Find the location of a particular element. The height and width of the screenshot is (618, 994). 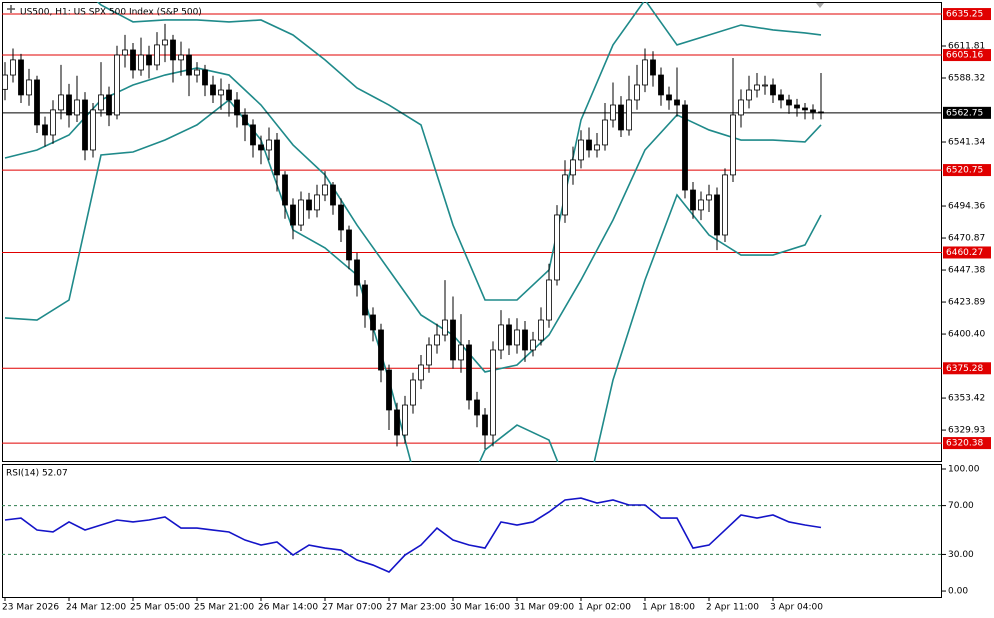

x-tick-label: 26 Mar 14:00 is located at coordinates (288, 608).